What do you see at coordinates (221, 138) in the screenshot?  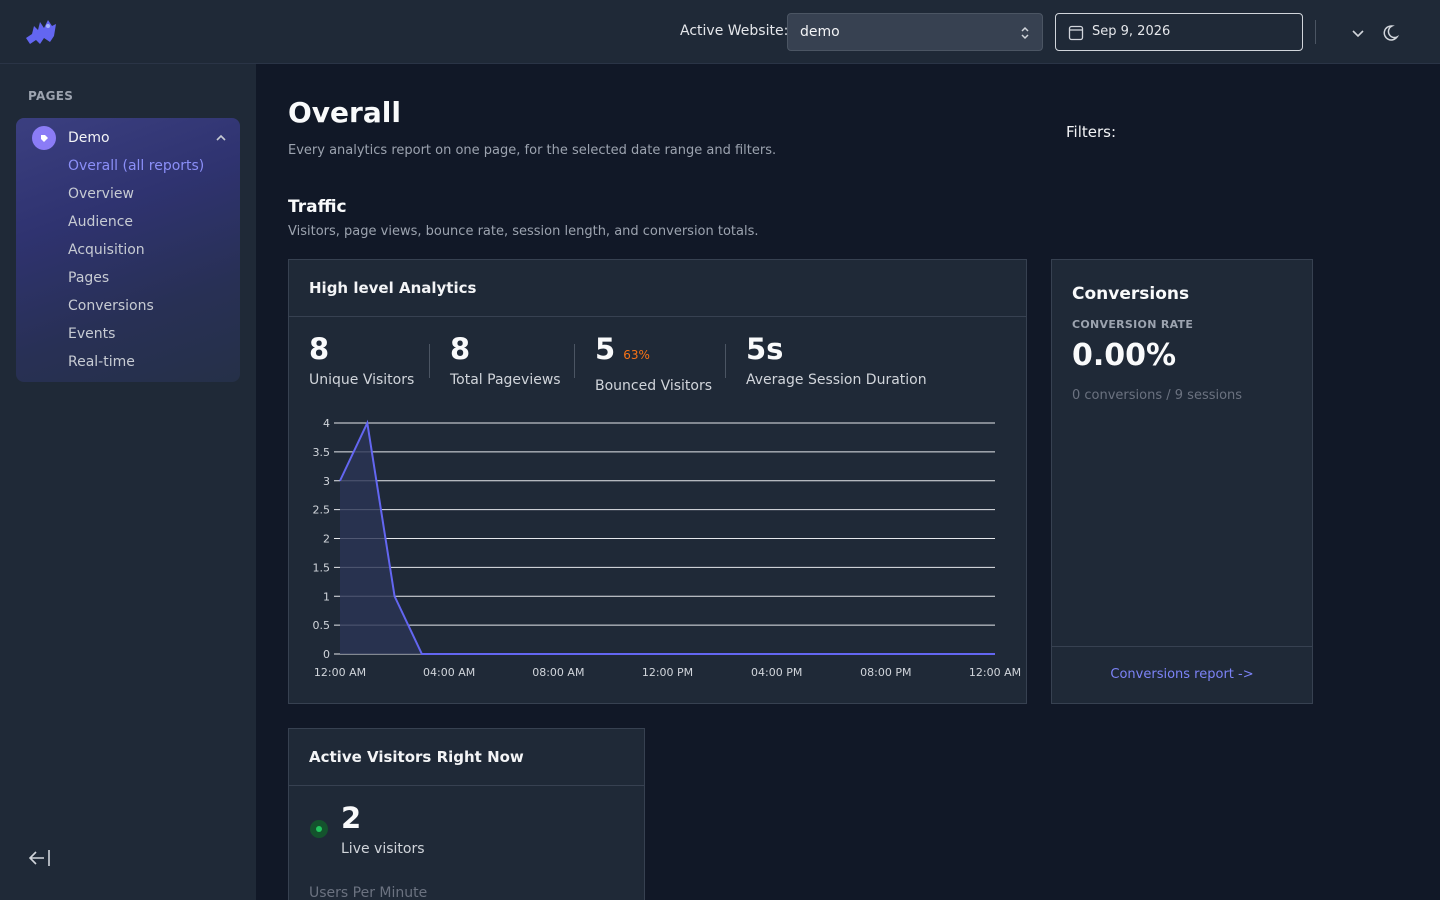 I see `chevron-up-icon` at bounding box center [221, 138].